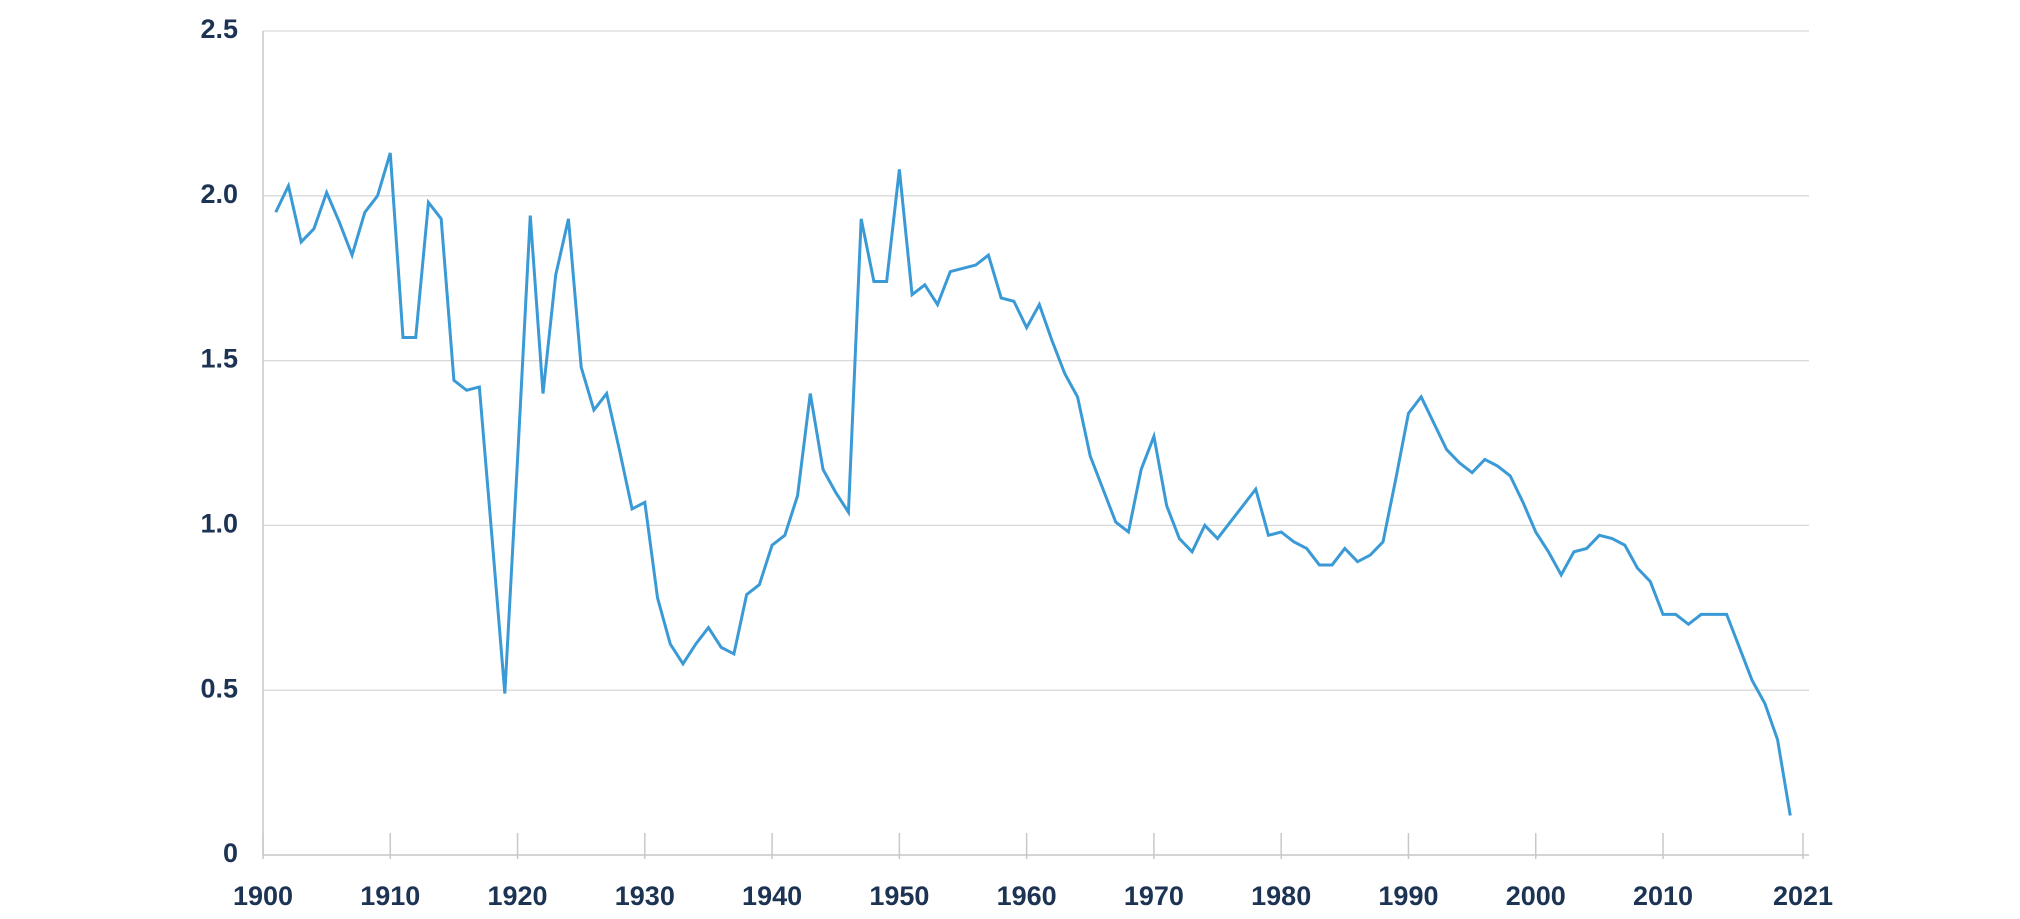 This screenshot has height=919, width=2020. Describe the element at coordinates (219, 688) in the screenshot. I see `y-tick-label: 0.5` at that location.